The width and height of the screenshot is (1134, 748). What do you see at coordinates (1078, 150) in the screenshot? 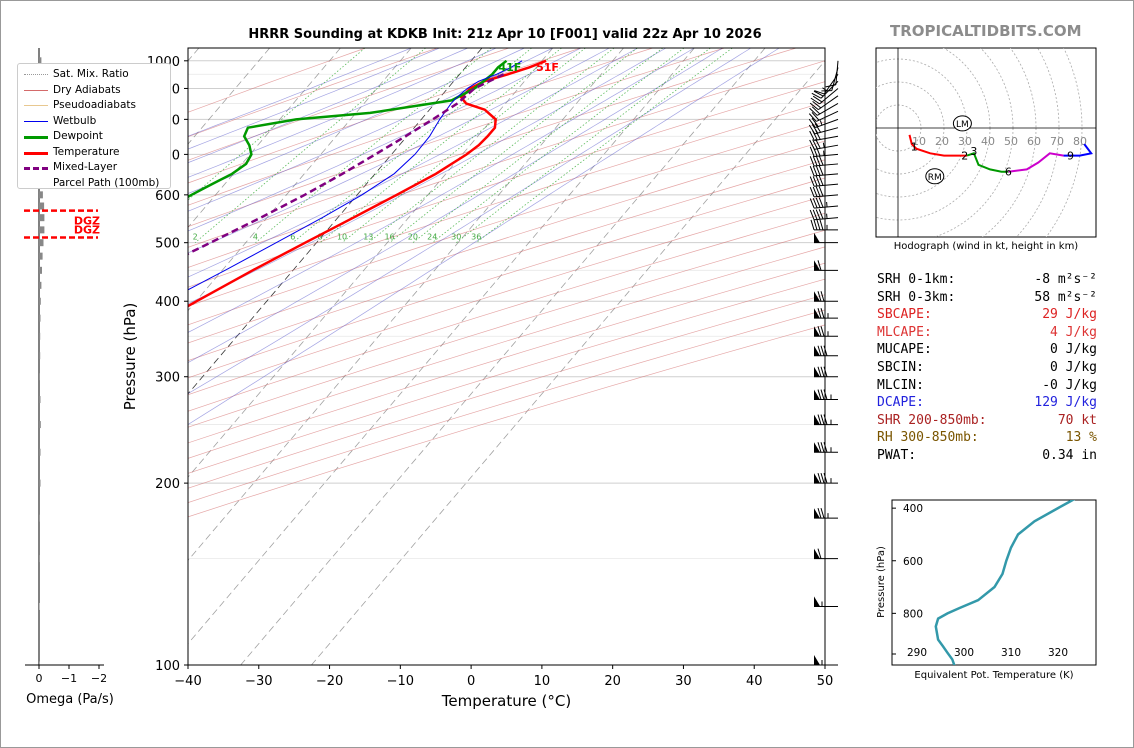
I see `hodograph-segment` at bounding box center [1078, 150].